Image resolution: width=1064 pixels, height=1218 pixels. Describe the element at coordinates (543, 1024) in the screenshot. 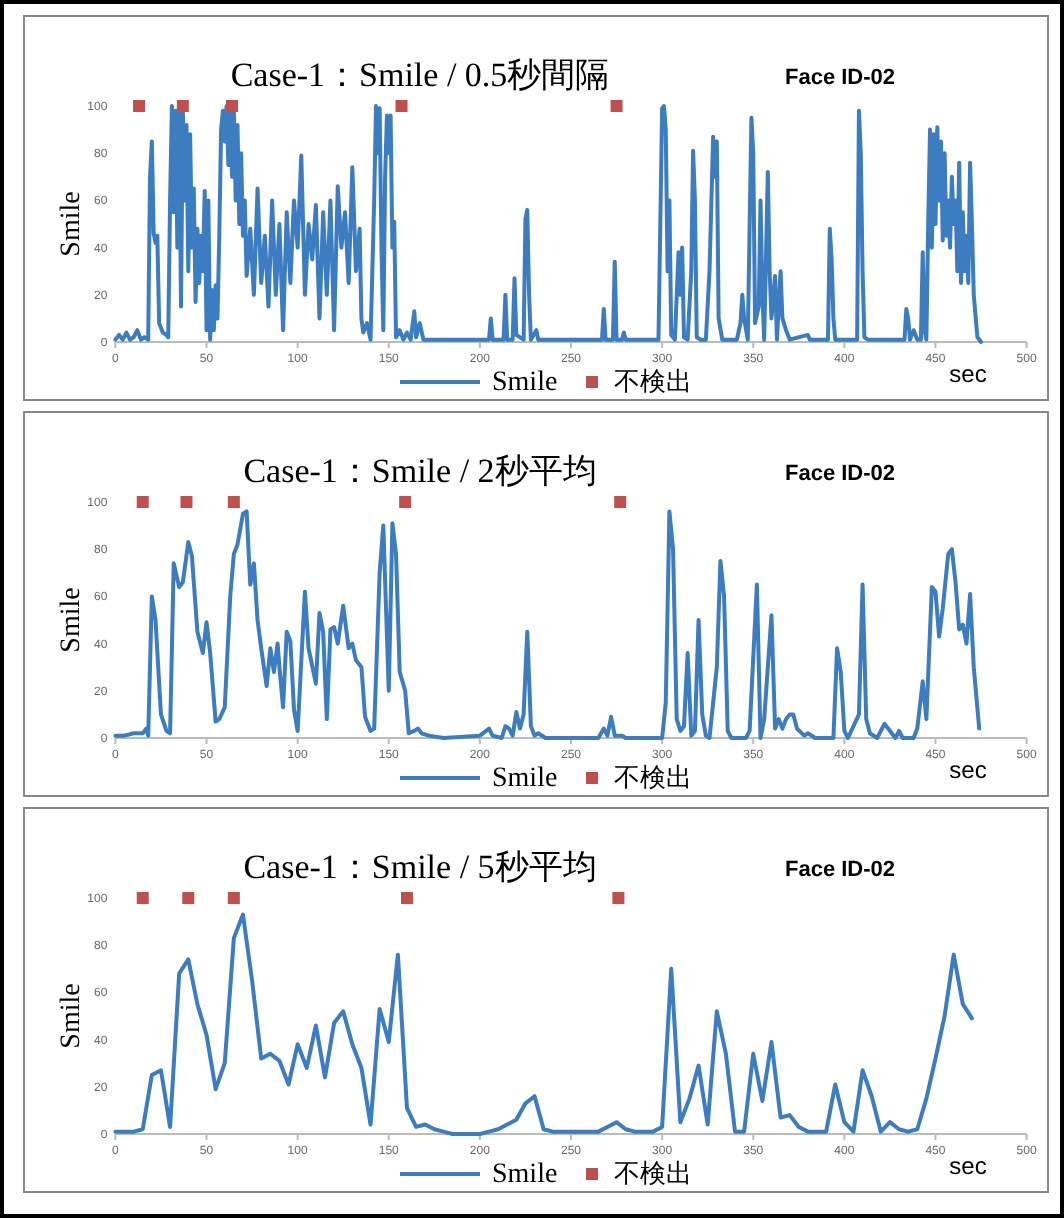

I see `line-series` at that location.